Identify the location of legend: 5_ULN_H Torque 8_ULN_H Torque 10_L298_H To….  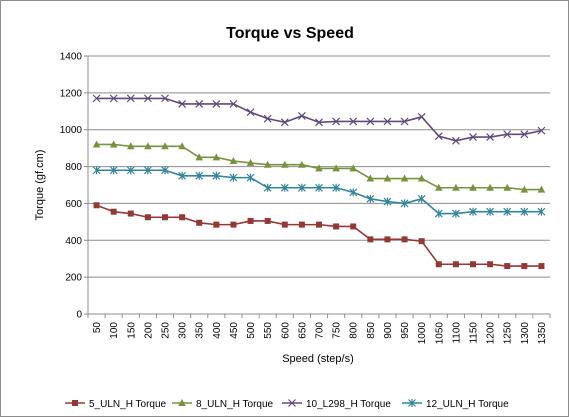
(287, 404).